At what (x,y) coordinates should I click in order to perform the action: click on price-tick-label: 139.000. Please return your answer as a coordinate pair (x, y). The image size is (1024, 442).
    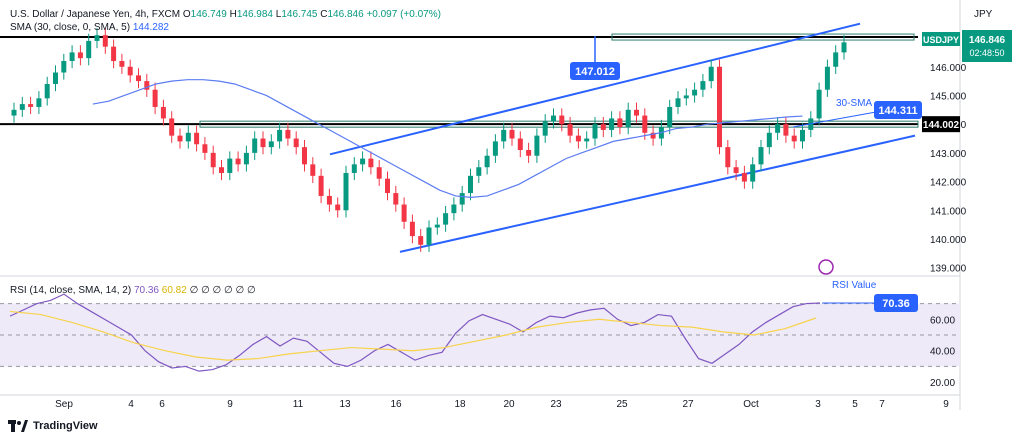
    Looking at the image, I should click on (948, 269).